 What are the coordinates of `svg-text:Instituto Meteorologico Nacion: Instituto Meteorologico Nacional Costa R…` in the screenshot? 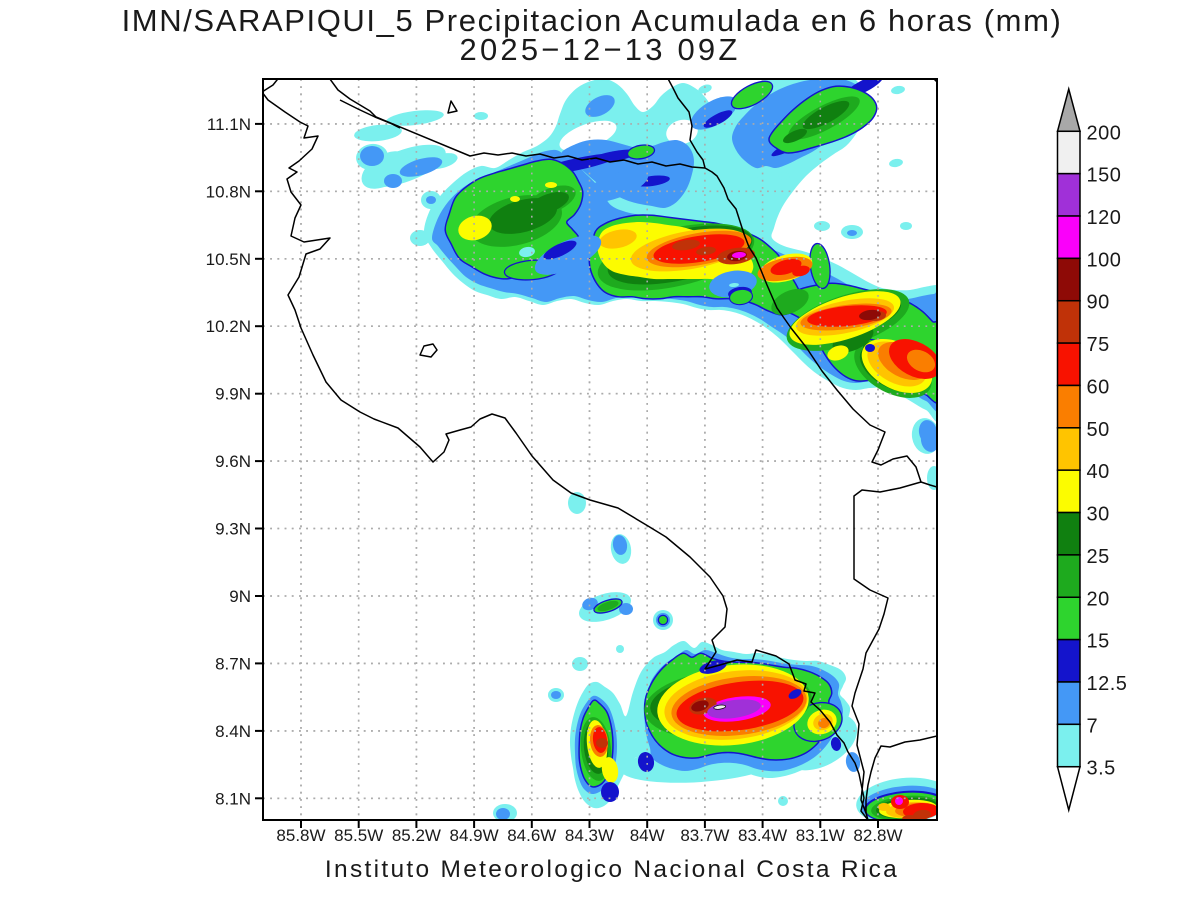 It's located at (612, 869).